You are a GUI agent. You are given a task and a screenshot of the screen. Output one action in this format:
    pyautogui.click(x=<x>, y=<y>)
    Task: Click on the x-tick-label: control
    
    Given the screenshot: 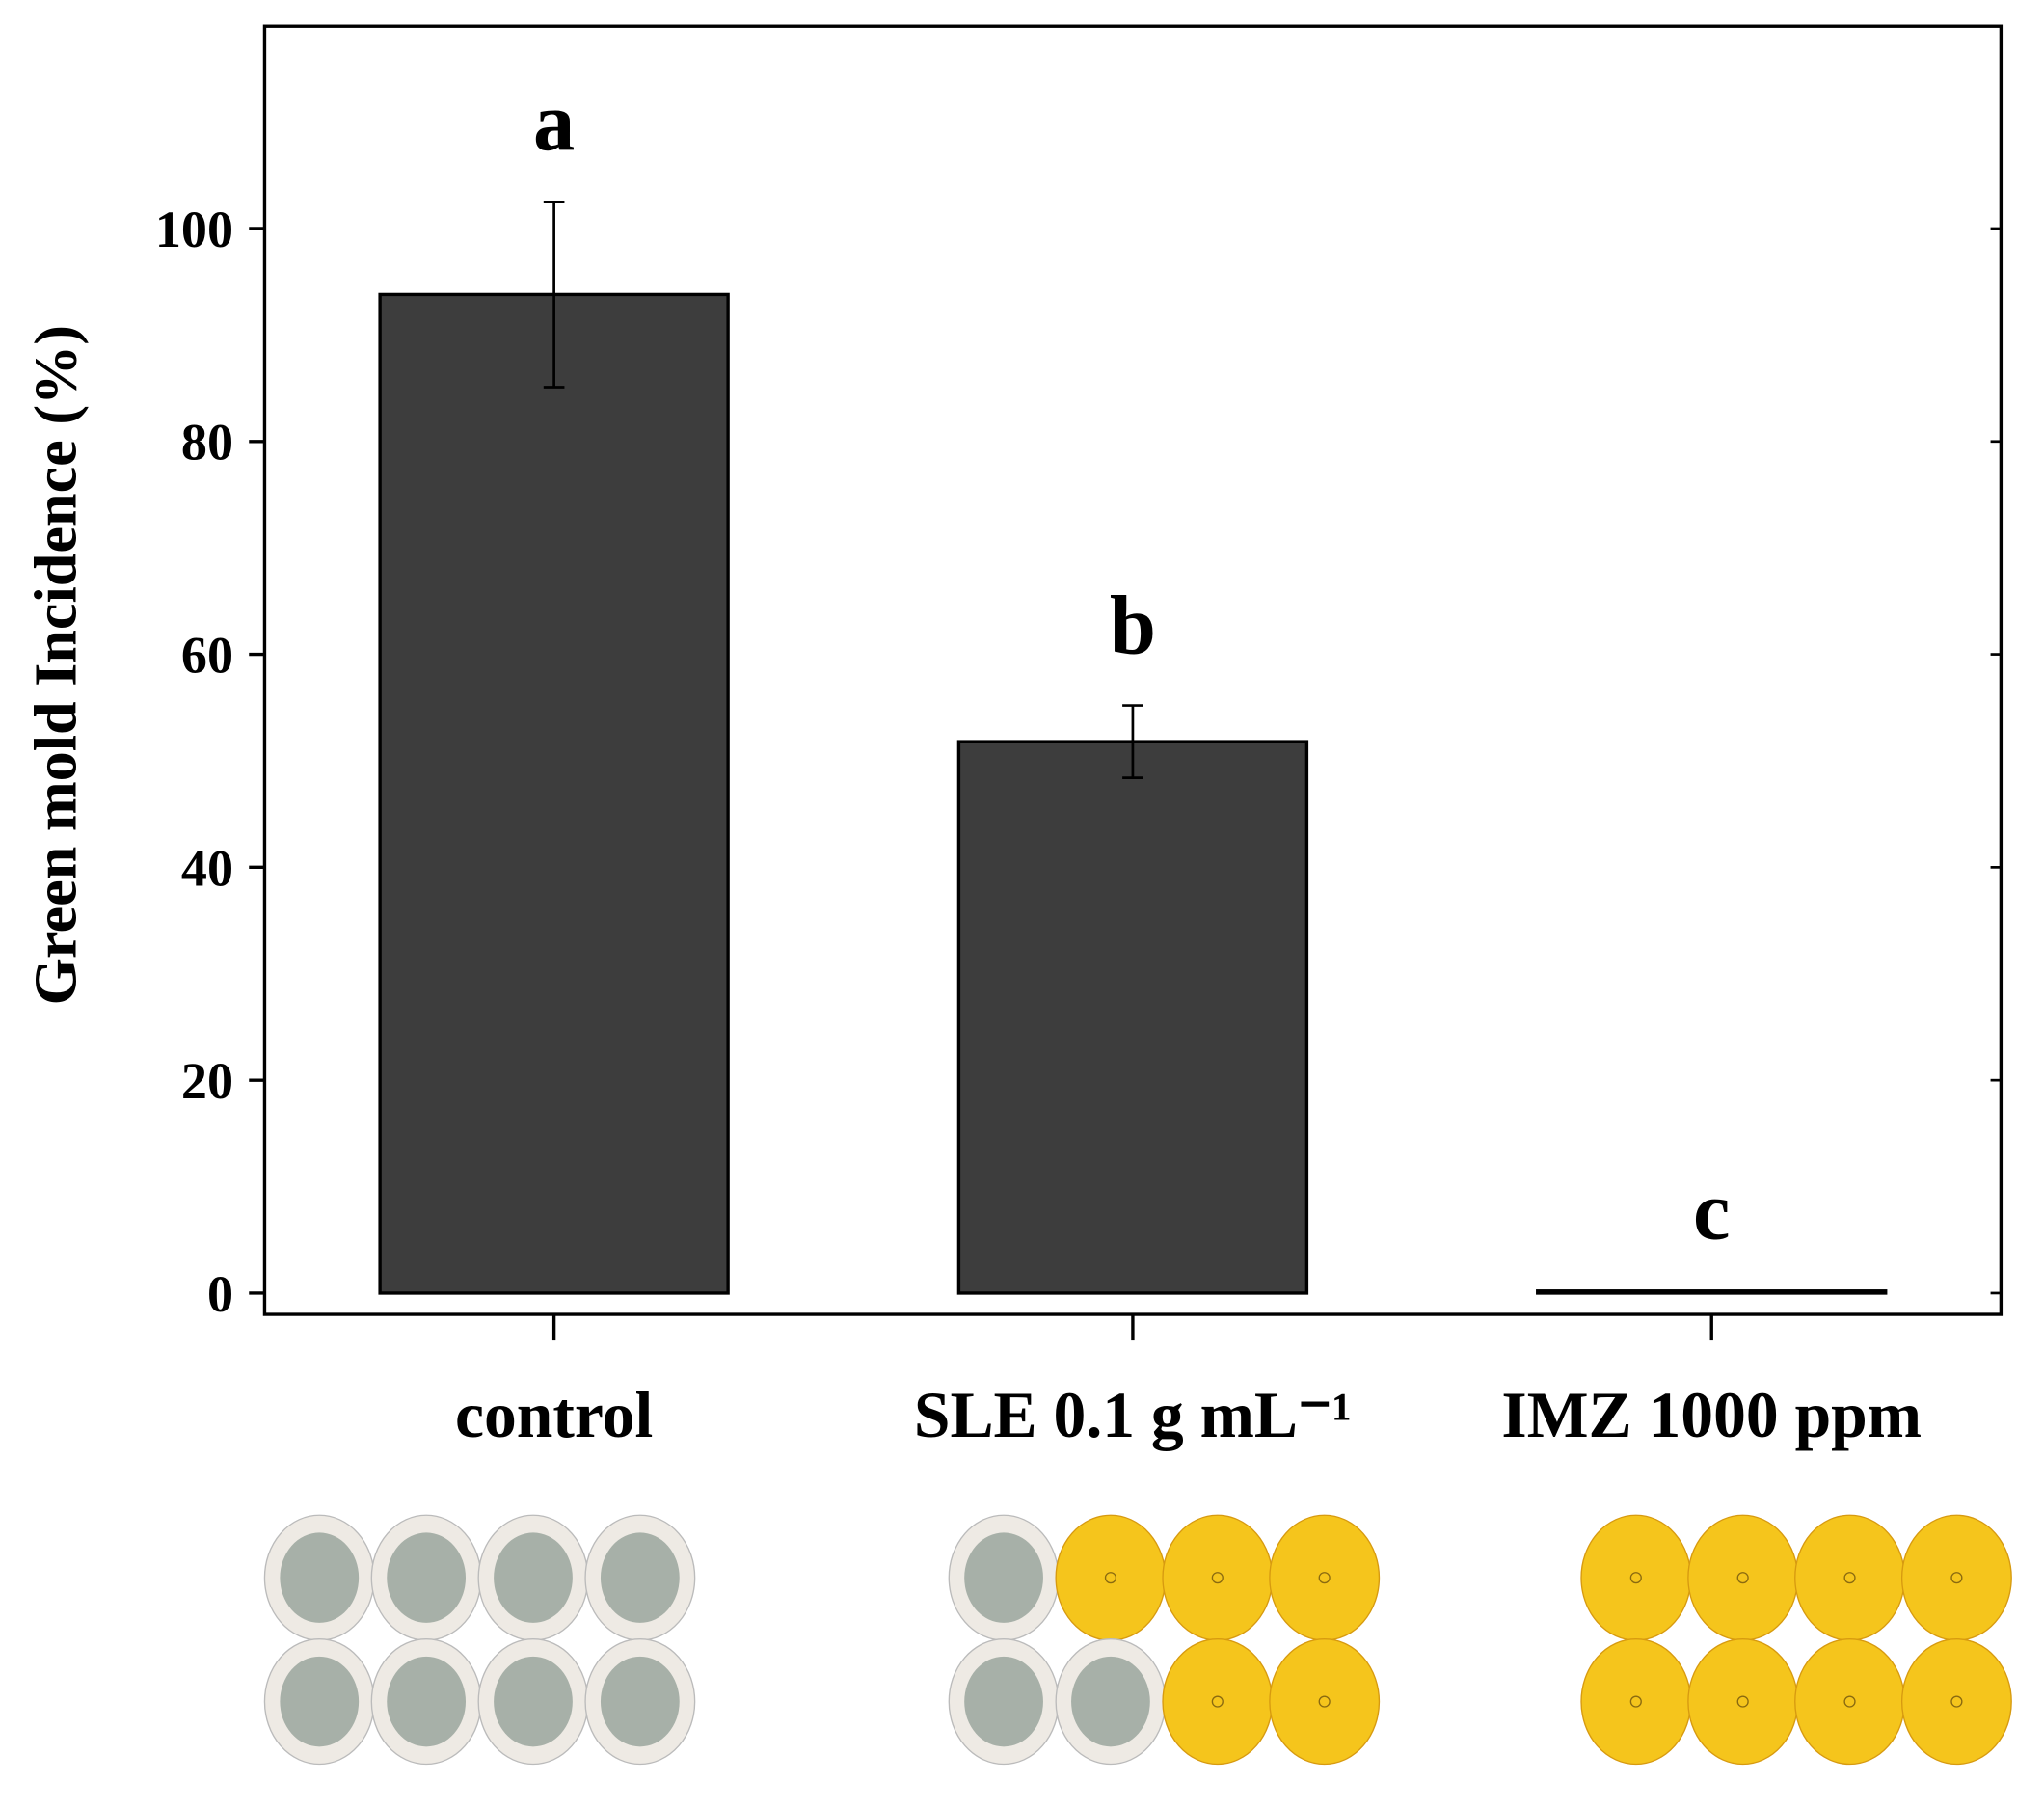 What is the action you would take?
    pyautogui.click(x=554, y=1415)
    